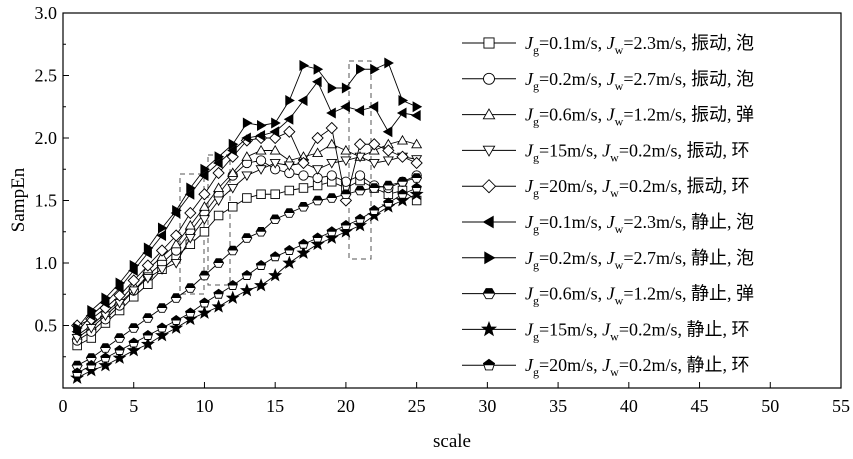  Describe the element at coordinates (417, 406) in the screenshot. I see `x-tick-label: 25` at that location.